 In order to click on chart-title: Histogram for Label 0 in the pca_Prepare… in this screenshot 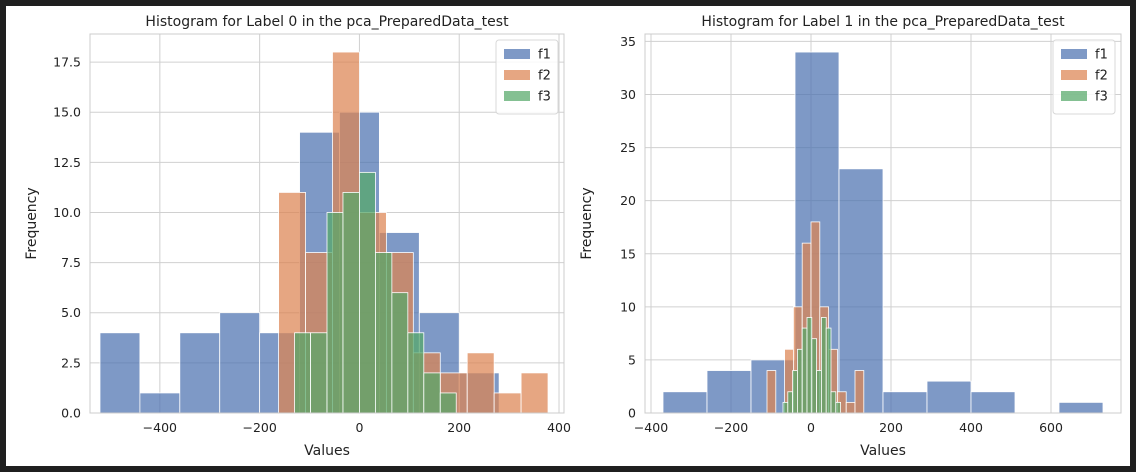, I will do `click(327, 22)`.